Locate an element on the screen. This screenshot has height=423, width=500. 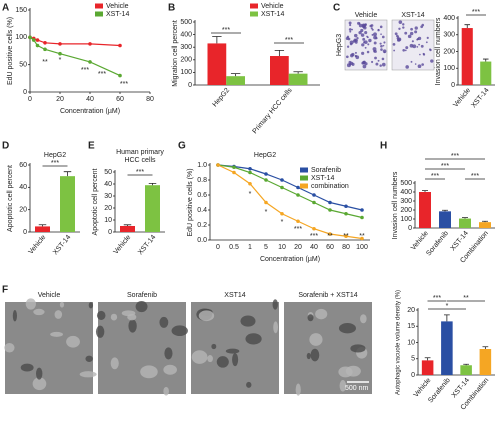
y-tick-label: 0.2 is located at coordinates (202, 225).